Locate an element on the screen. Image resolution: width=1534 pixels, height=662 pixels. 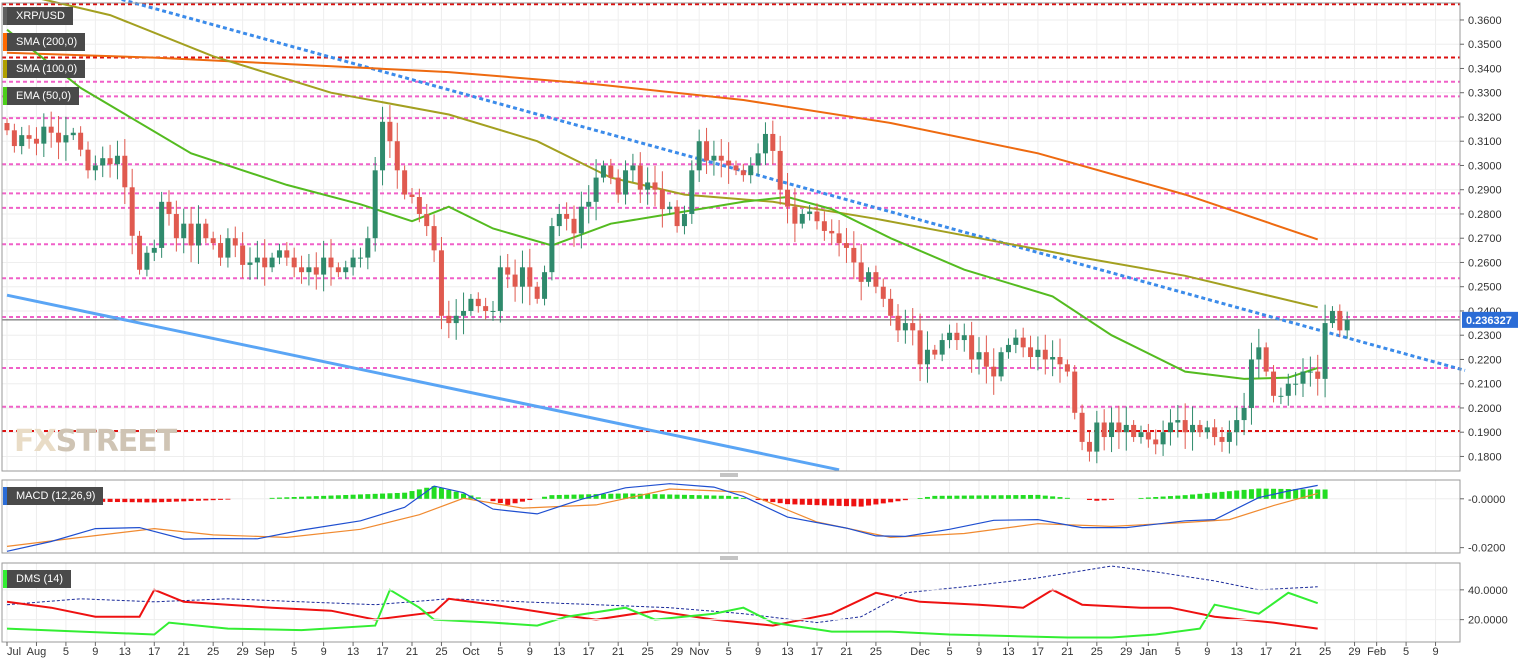
symbol-tag: XRP/USD is located at coordinates (38, 16).